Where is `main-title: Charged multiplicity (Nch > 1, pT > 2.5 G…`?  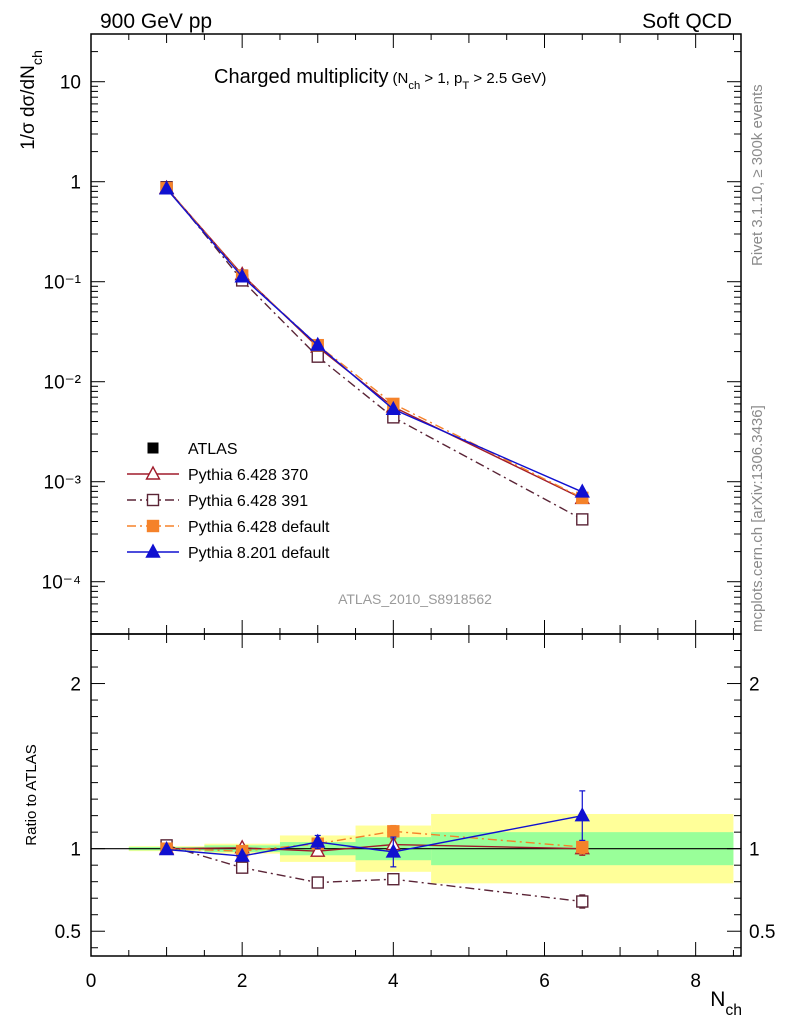
main-title: Charged multiplicity (Nch > 1, pT > 2.5 G… is located at coordinates (380, 79).